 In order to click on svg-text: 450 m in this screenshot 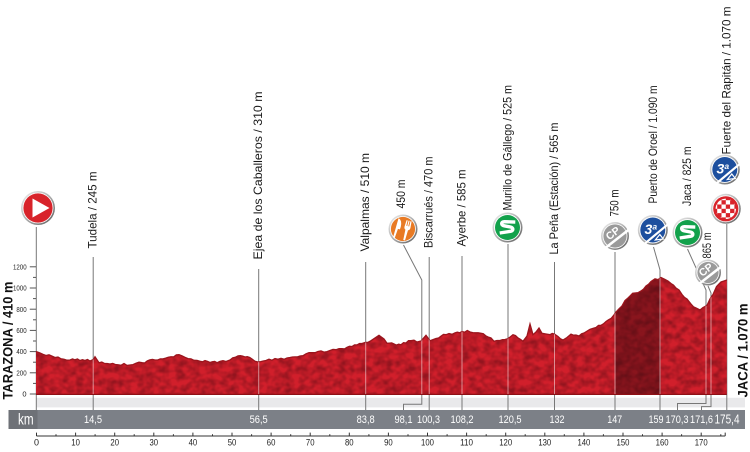, I will do `click(401, 193)`.